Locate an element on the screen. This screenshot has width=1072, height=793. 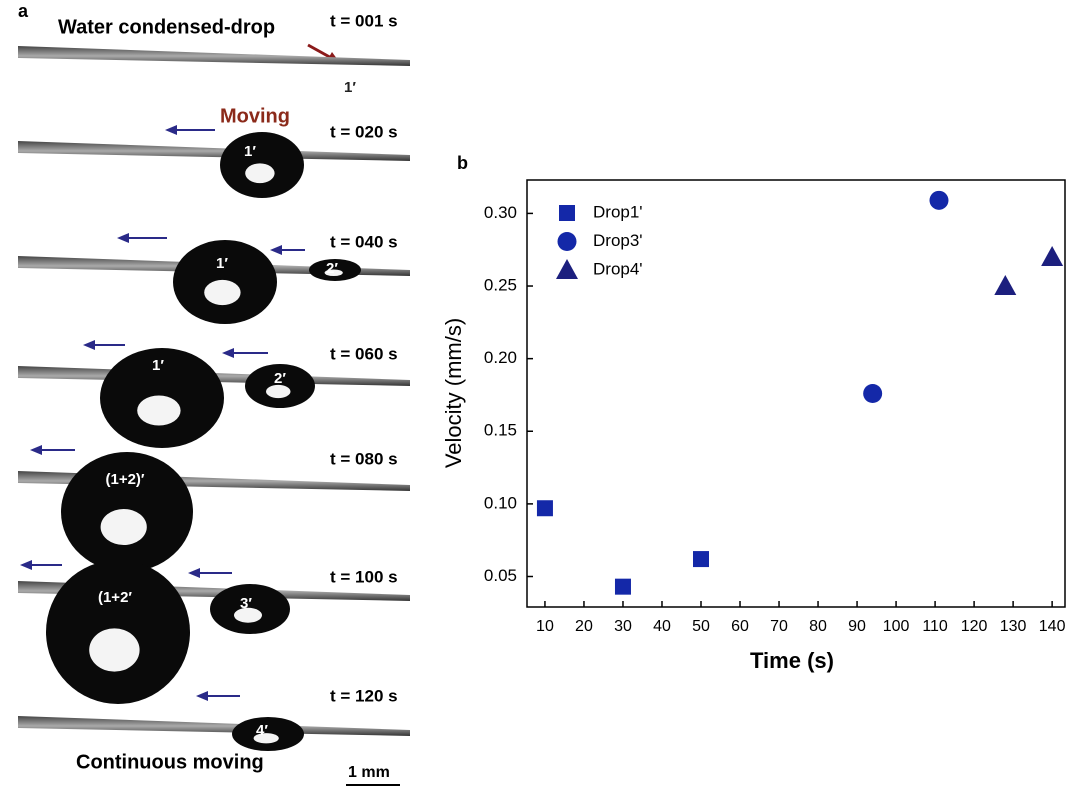
x-tick-label: 60 is located at coordinates (740, 626).